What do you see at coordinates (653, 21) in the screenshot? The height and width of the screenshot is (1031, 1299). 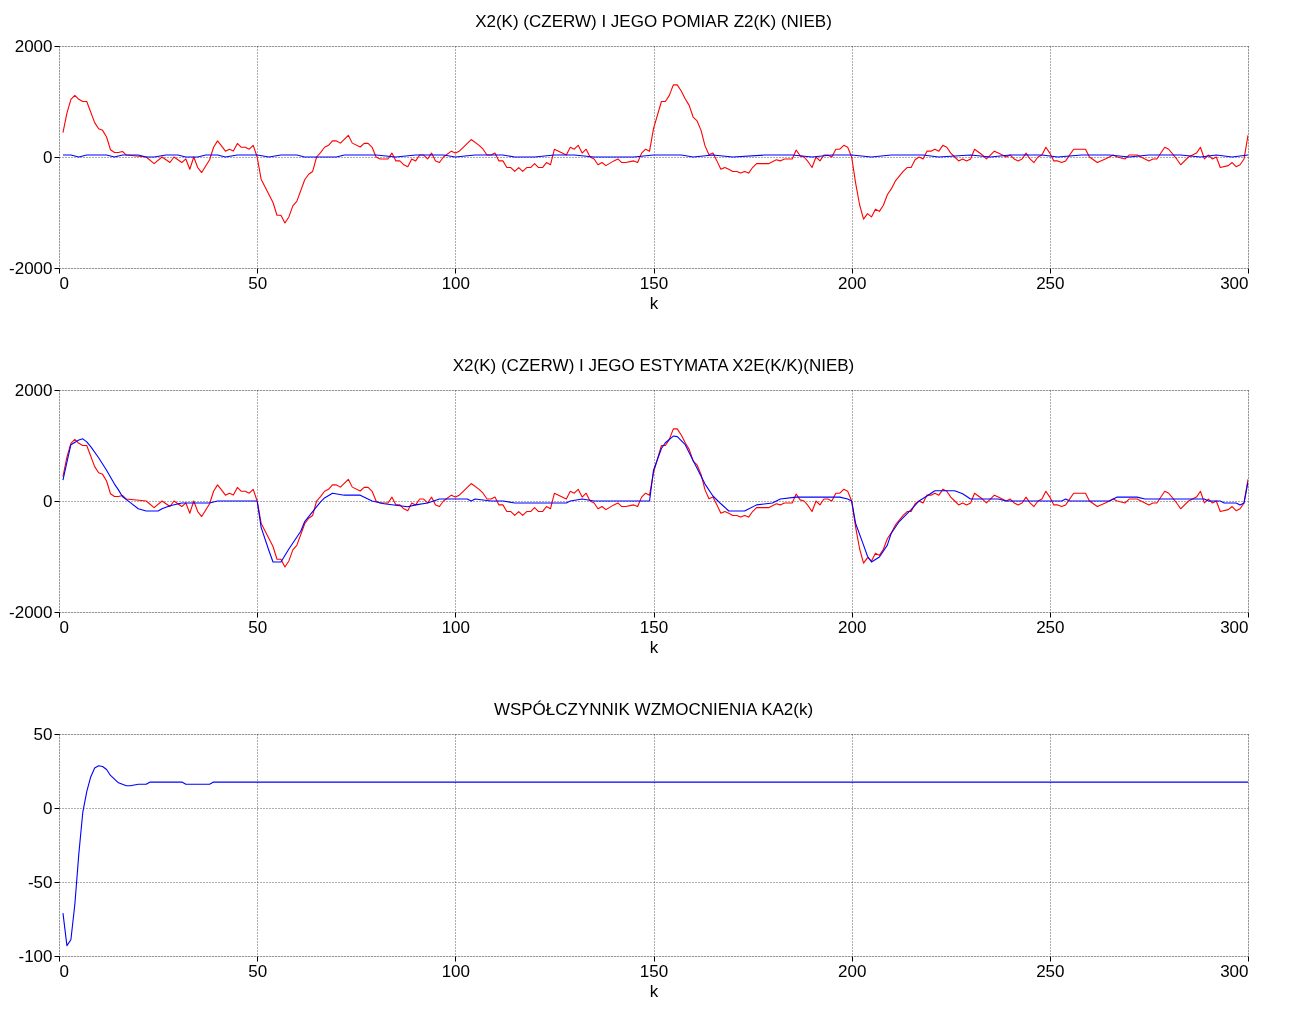 I see `chart-title: X2(K) (CZERW) I JEGO POMIAR Z2(K) (NIEB)` at bounding box center [653, 21].